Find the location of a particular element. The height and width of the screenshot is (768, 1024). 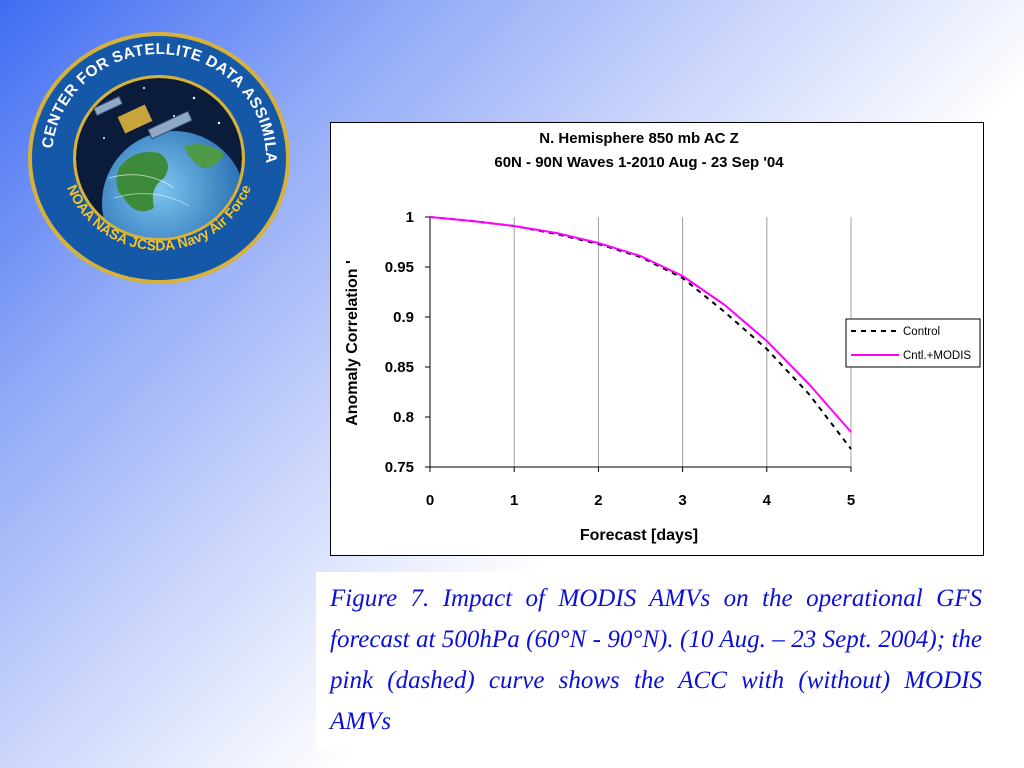

legend-label-control: Control is located at coordinates (921, 332).